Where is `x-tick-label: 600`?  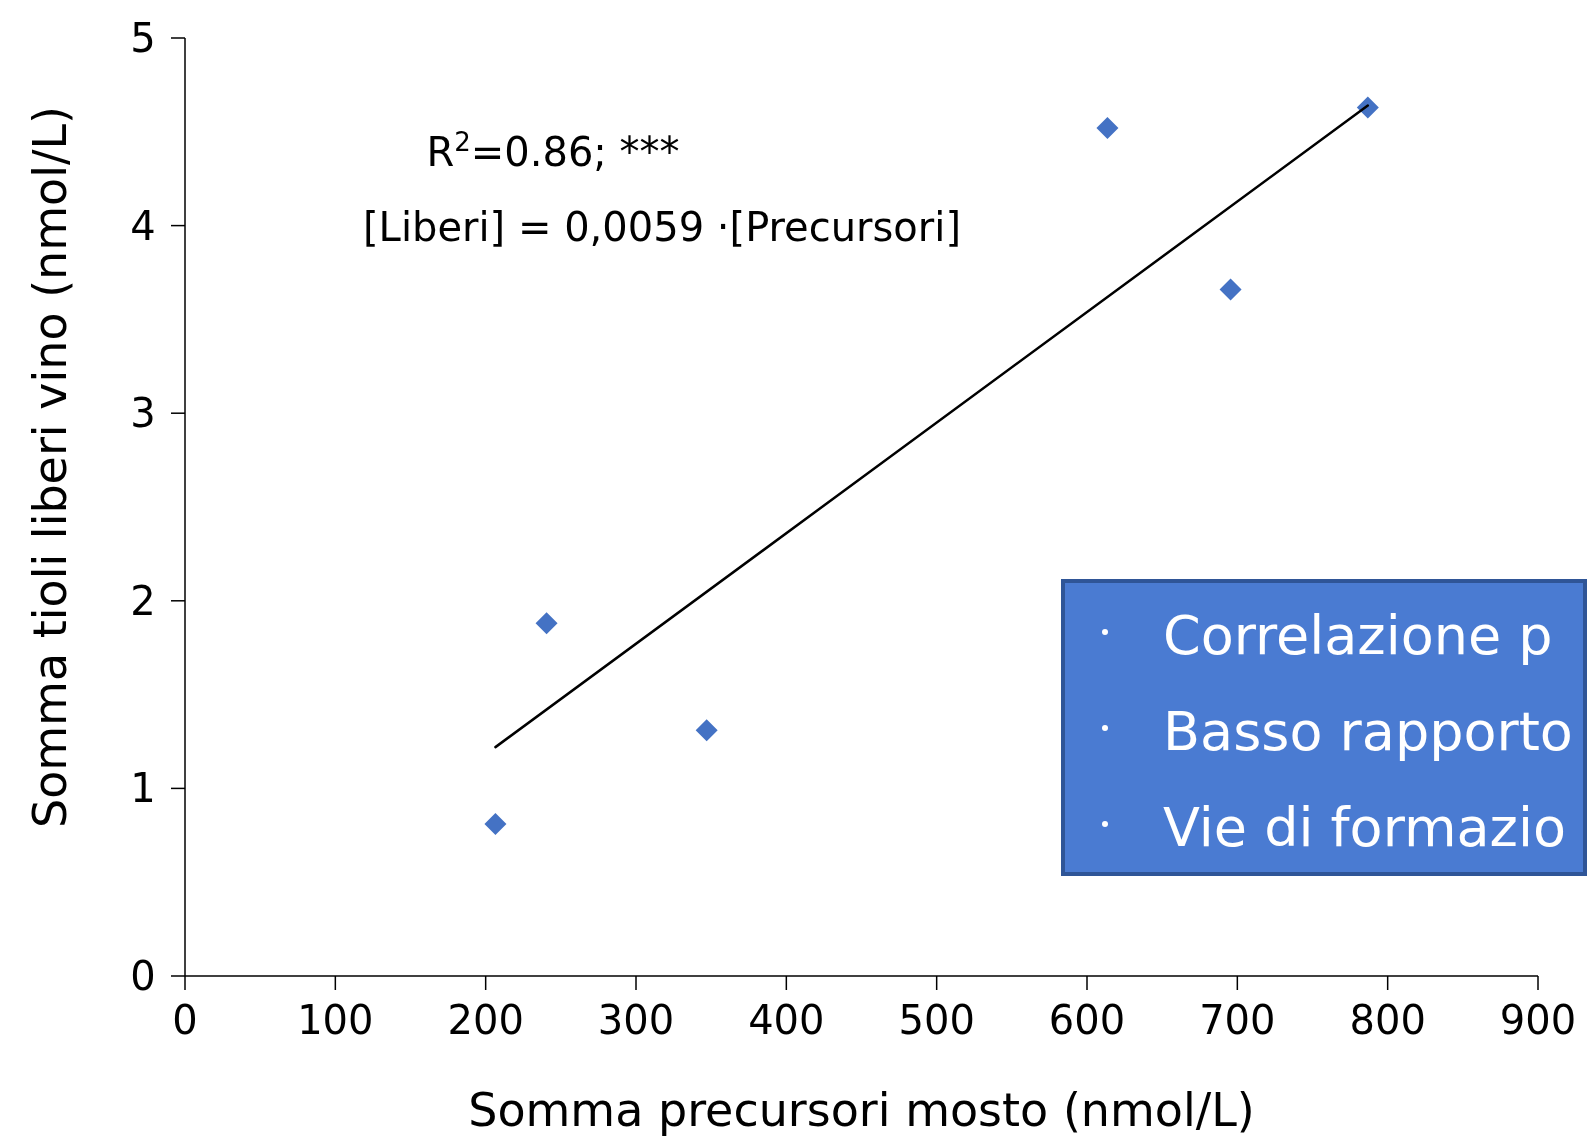 x-tick-label: 600 is located at coordinates (1087, 1020).